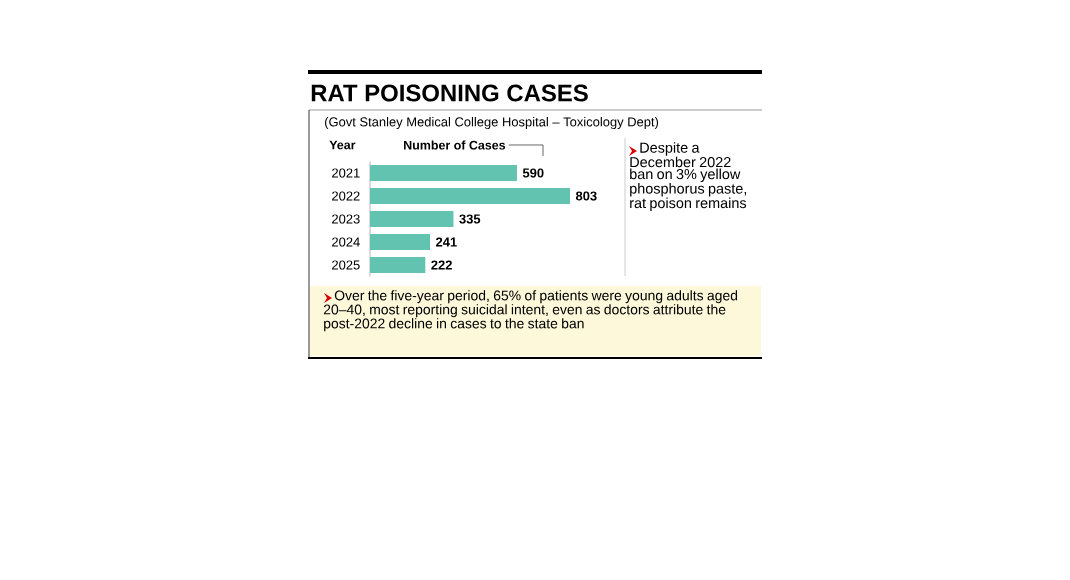 The width and height of the screenshot is (1070, 580). Describe the element at coordinates (346, 242) in the screenshot. I see `y-tick-label: 2024` at that location.